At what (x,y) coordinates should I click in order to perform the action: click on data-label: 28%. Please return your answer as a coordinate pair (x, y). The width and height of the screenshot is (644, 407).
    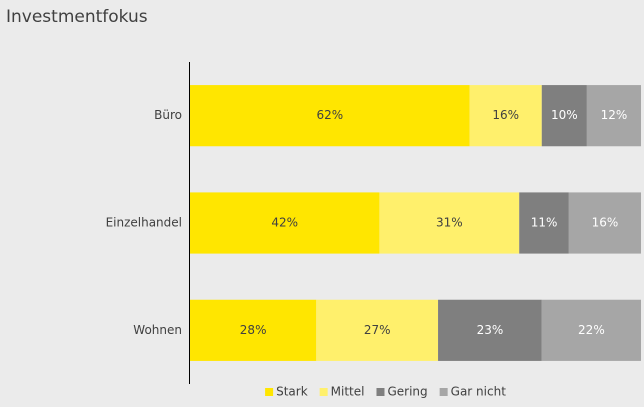
    Looking at the image, I should click on (253, 330).